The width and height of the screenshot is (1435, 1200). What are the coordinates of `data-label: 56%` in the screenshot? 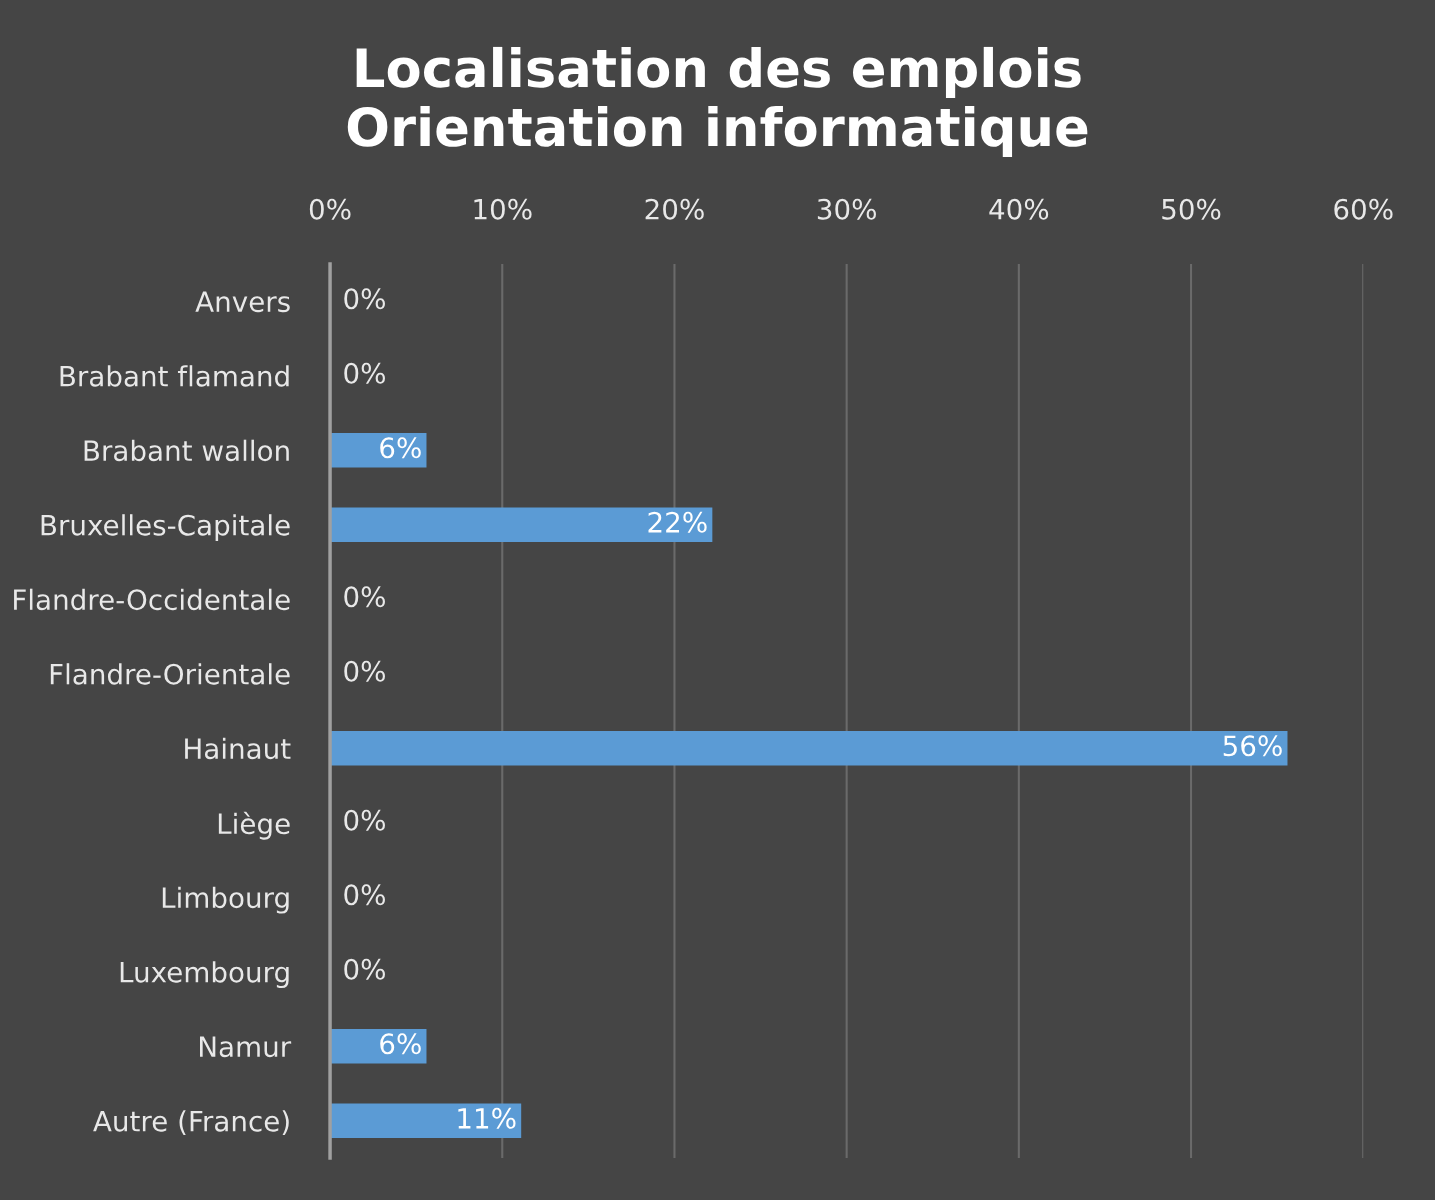 It's located at (1252, 746).